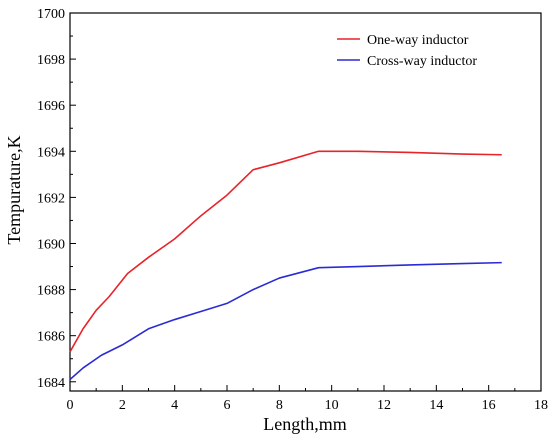 This screenshot has height=440, width=550. Describe the element at coordinates (436, 405) in the screenshot. I see `x-tick-label: 14` at that location.